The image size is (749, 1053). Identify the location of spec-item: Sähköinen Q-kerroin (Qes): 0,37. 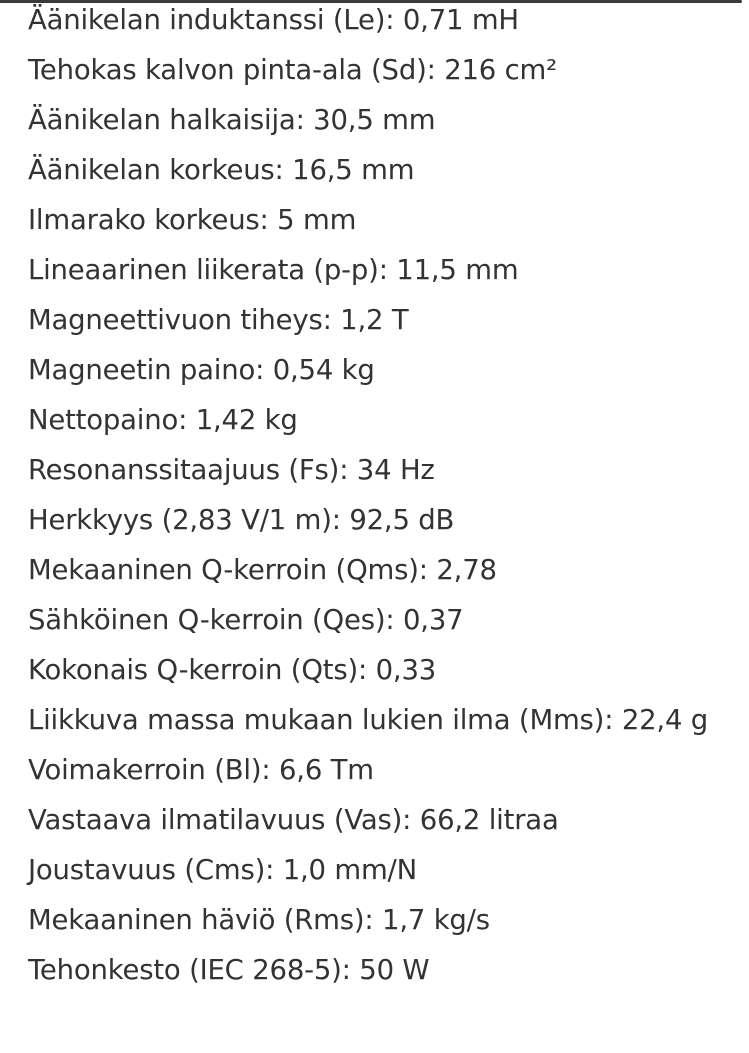
(246, 620).